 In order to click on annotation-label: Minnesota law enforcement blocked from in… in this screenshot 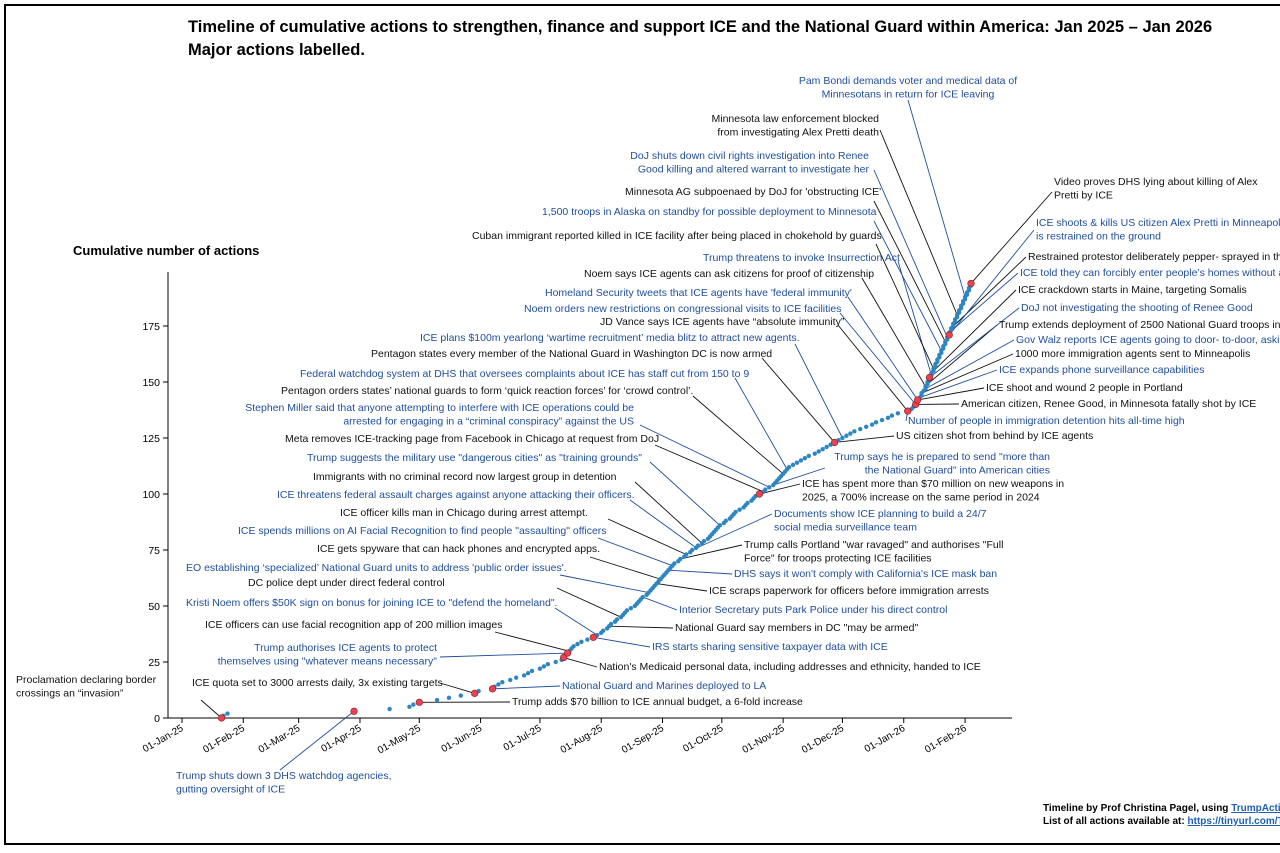, I will do `click(795, 126)`.